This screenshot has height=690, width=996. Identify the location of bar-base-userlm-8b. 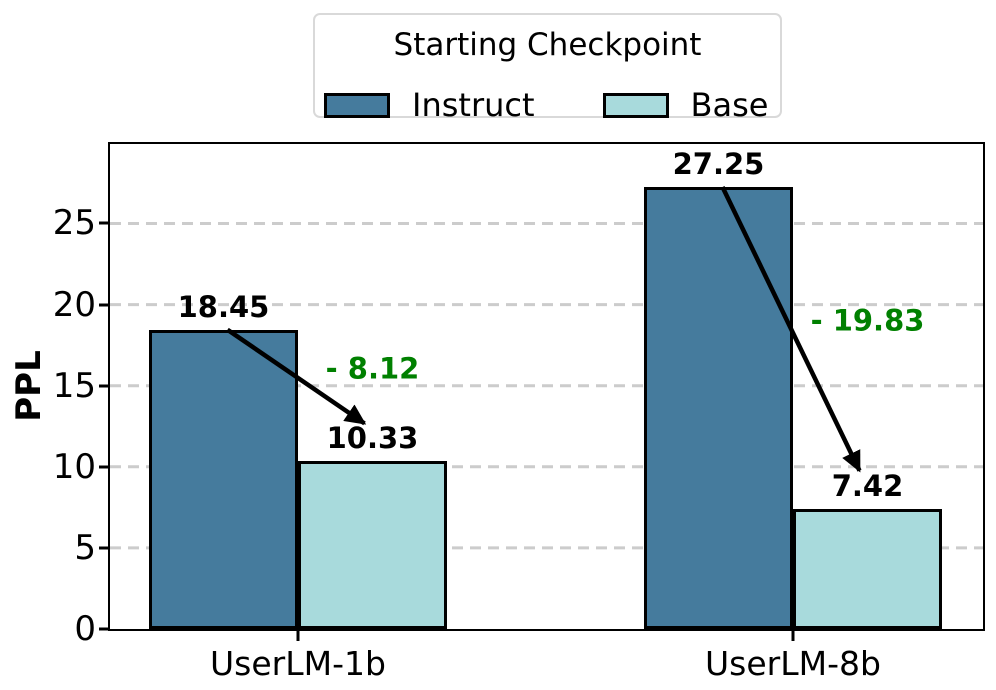
(867, 568).